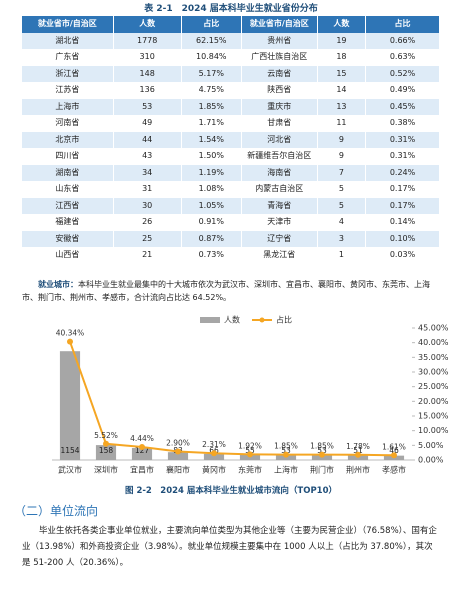 The width and height of the screenshot is (462, 590). What do you see at coordinates (147, 106) in the screenshot?
I see `cell: 53` at bounding box center [147, 106].